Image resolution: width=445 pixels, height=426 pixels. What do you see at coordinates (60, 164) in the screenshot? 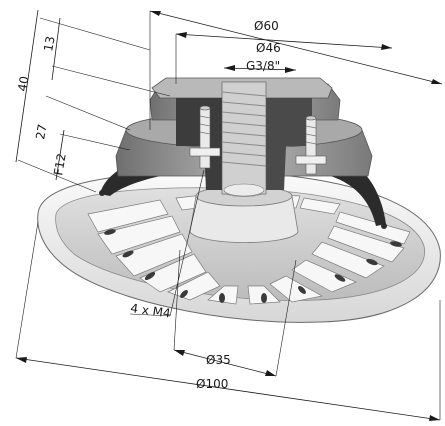
I see `dim-f12: F12` at bounding box center [60, 164].